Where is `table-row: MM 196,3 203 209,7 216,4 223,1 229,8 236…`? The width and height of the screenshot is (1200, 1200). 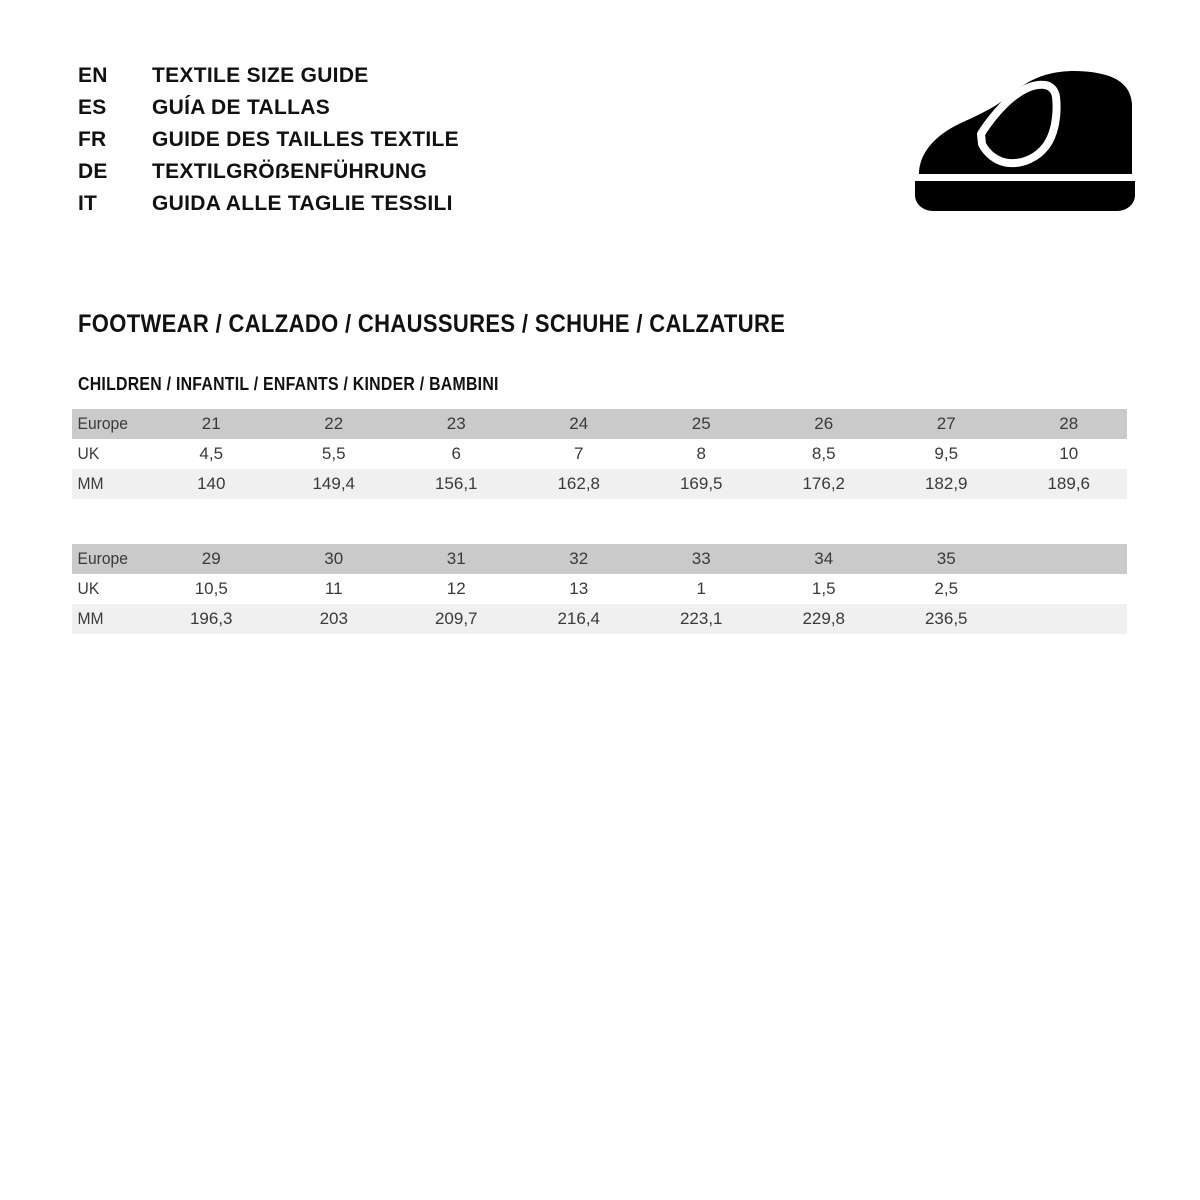 table-row: MM 196,3 203 209,7 216,4 223,1 229,8 236… is located at coordinates (599, 619).